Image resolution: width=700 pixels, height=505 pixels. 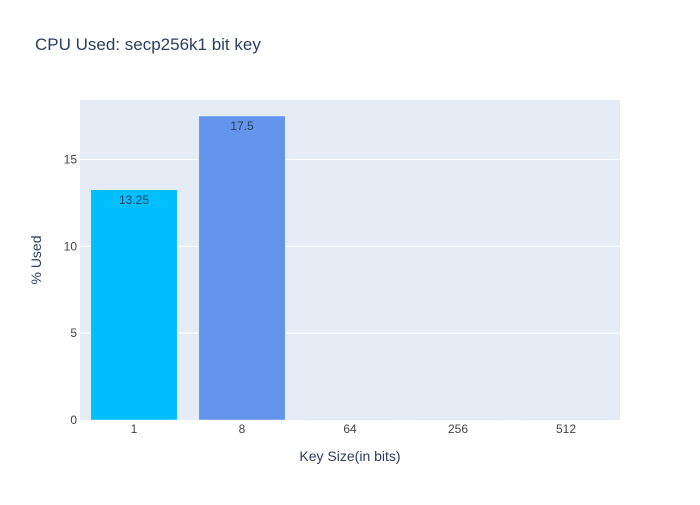 I want to click on bar-value-label: 17.5, so click(x=242, y=126).